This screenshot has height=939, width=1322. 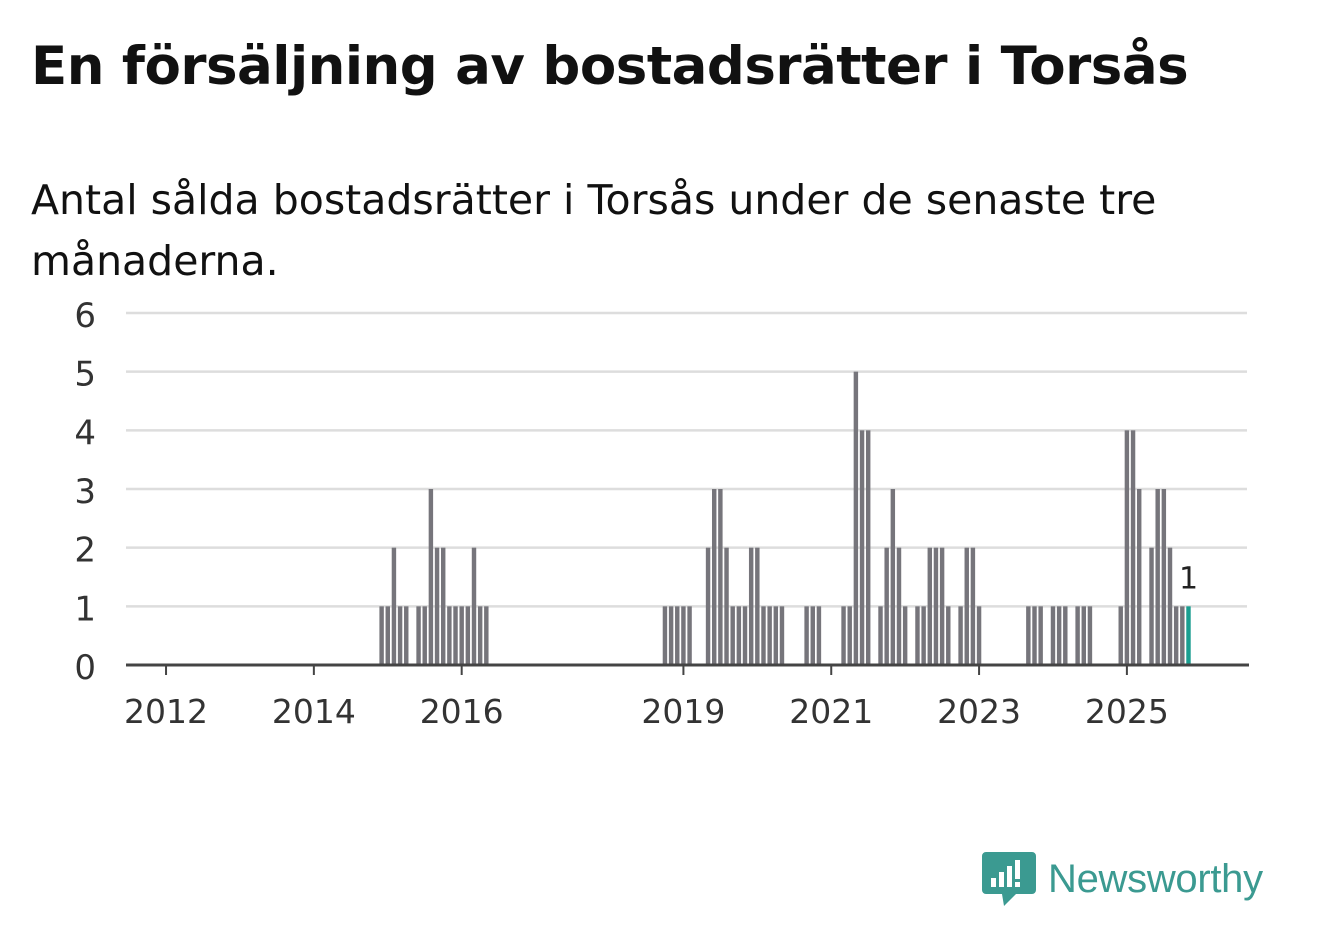 What do you see at coordinates (1155, 878) in the screenshot?
I see `brand-name: Newsworthy` at bounding box center [1155, 878].